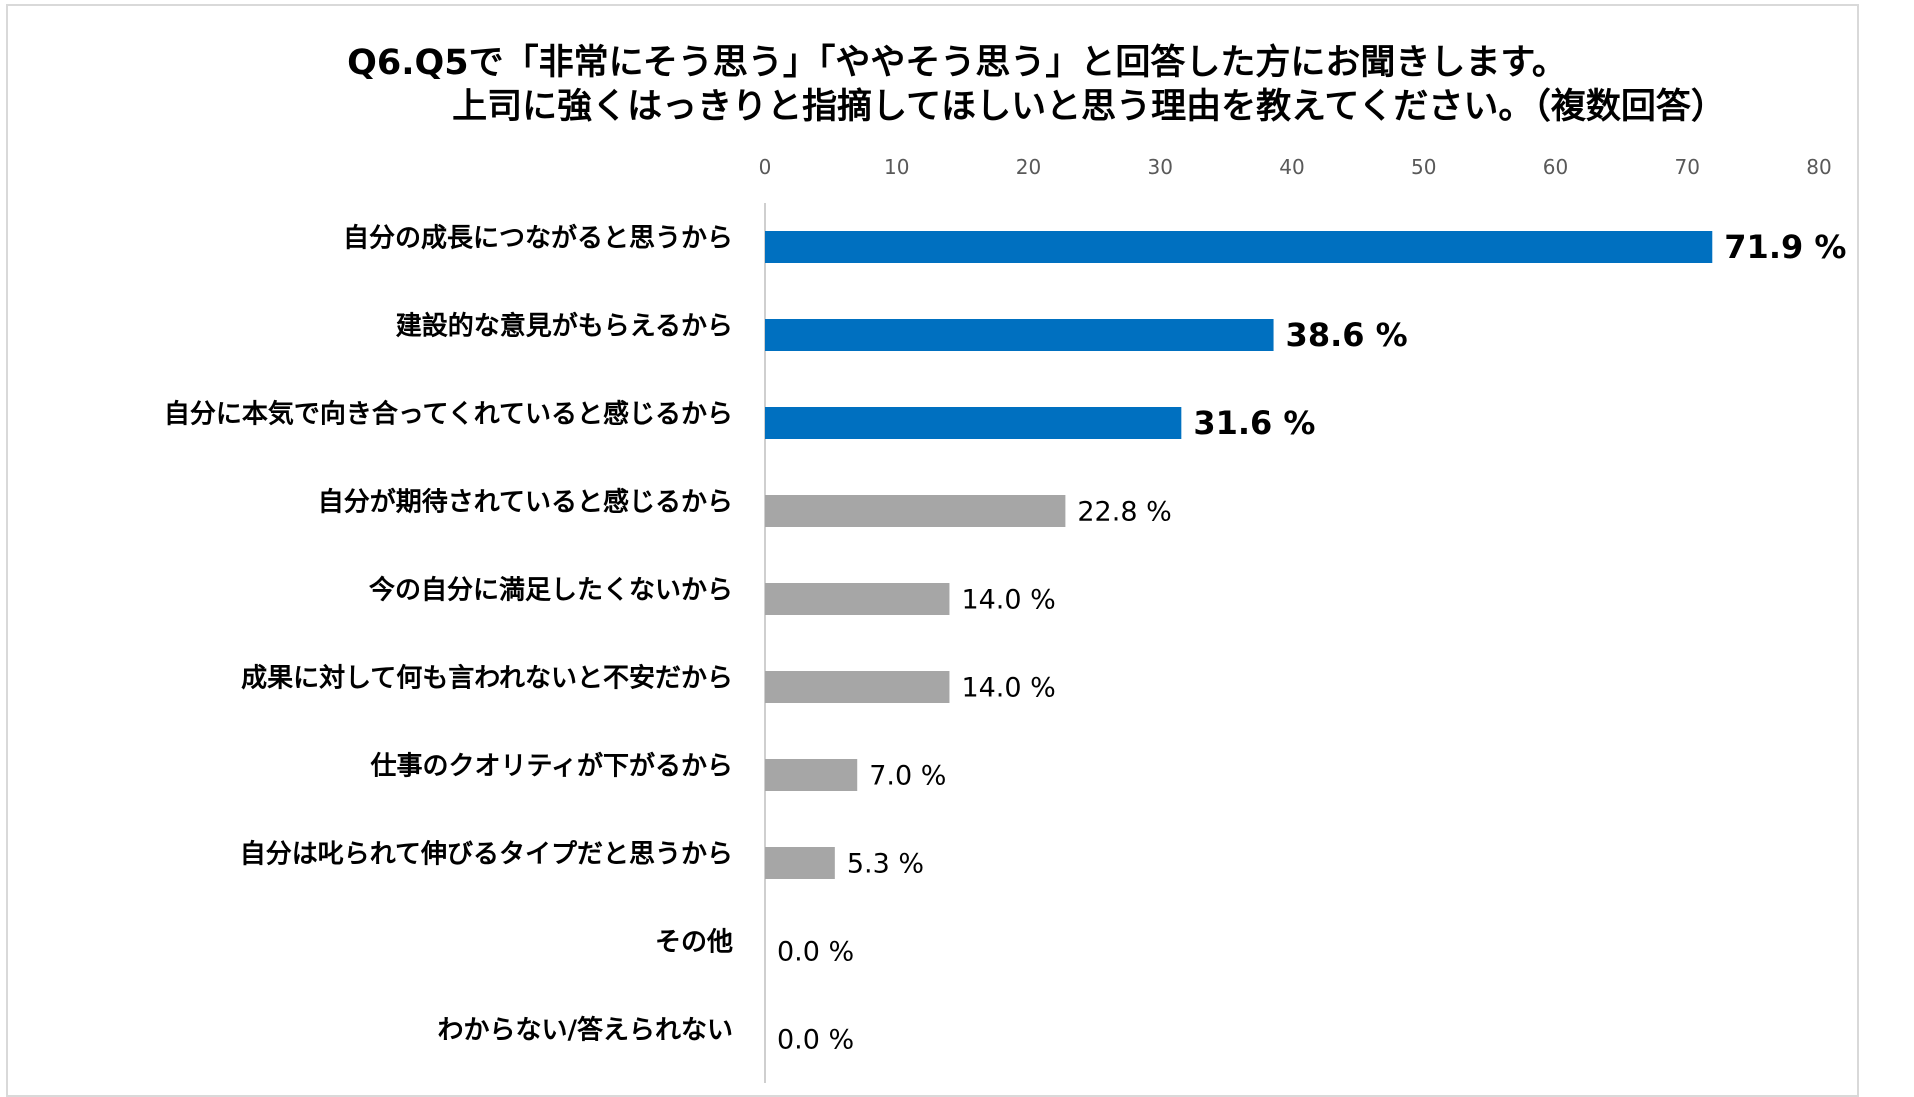 The height and width of the screenshot is (1097, 1914). What do you see at coordinates (1347, 335) in the screenshot?
I see `value-label: 38.6 %` at bounding box center [1347, 335].